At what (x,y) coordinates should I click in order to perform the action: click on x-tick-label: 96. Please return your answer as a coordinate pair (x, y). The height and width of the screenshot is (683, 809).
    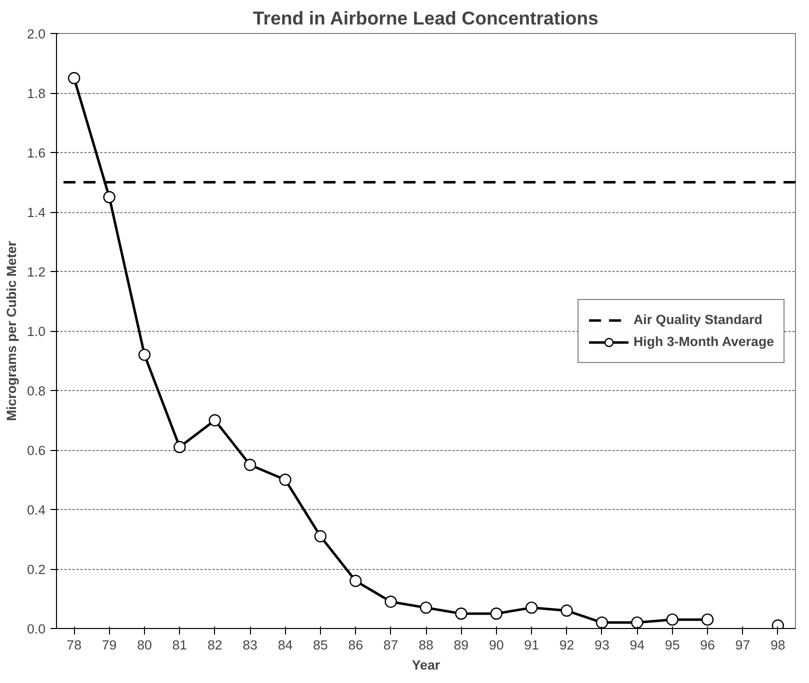
    Looking at the image, I should click on (707, 645).